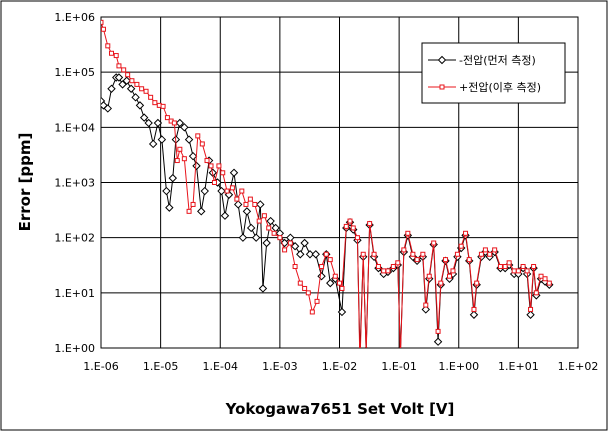 Image resolution: width=608 pixels, height=431 pixels. Describe the element at coordinates (339, 366) in the screenshot. I see `x-tick-label: 1.E-02` at that location.